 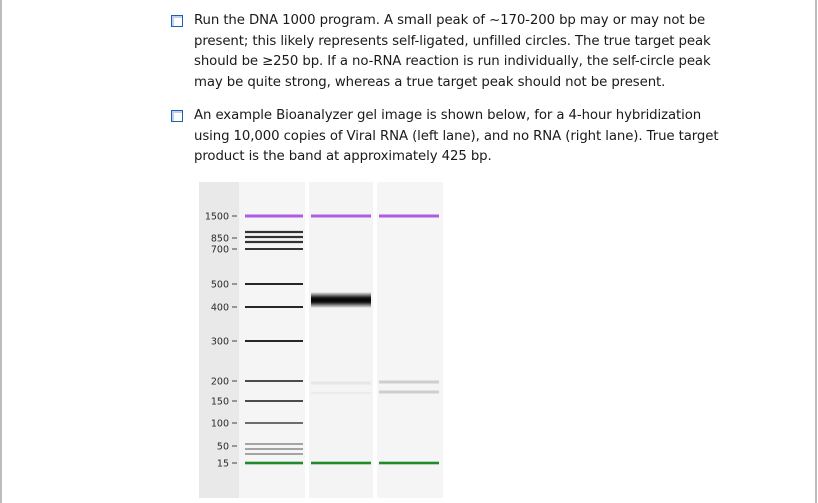 What do you see at coordinates (341, 300) in the screenshot?
I see `sample-band-target-product` at bounding box center [341, 300].